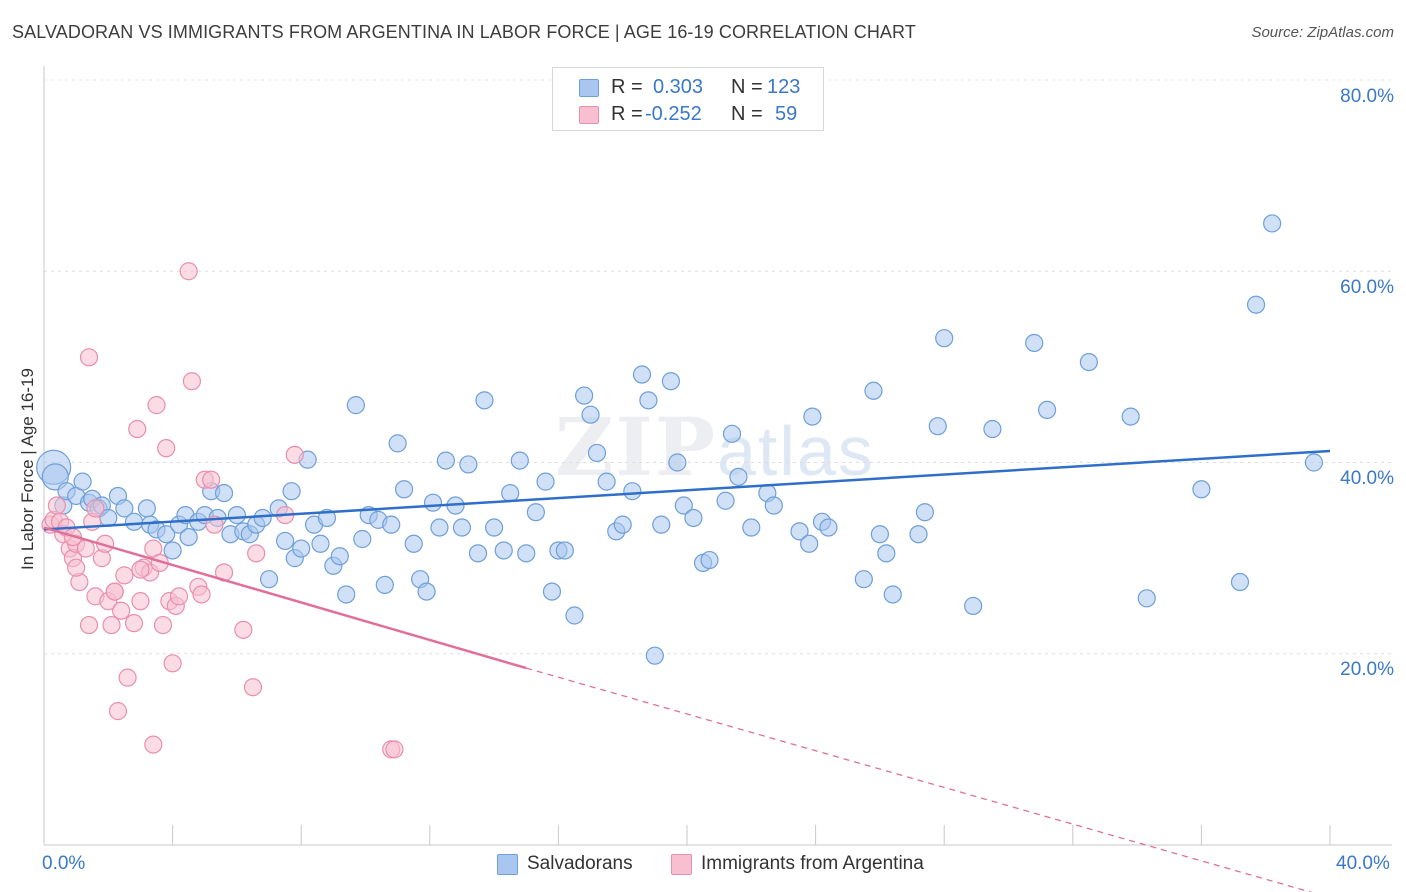 Image resolution: width=1406 pixels, height=892 pixels. I want to click on stats-legend: R = 0.303 N = 123 R = -0.252 N = 59, so click(688, 99).